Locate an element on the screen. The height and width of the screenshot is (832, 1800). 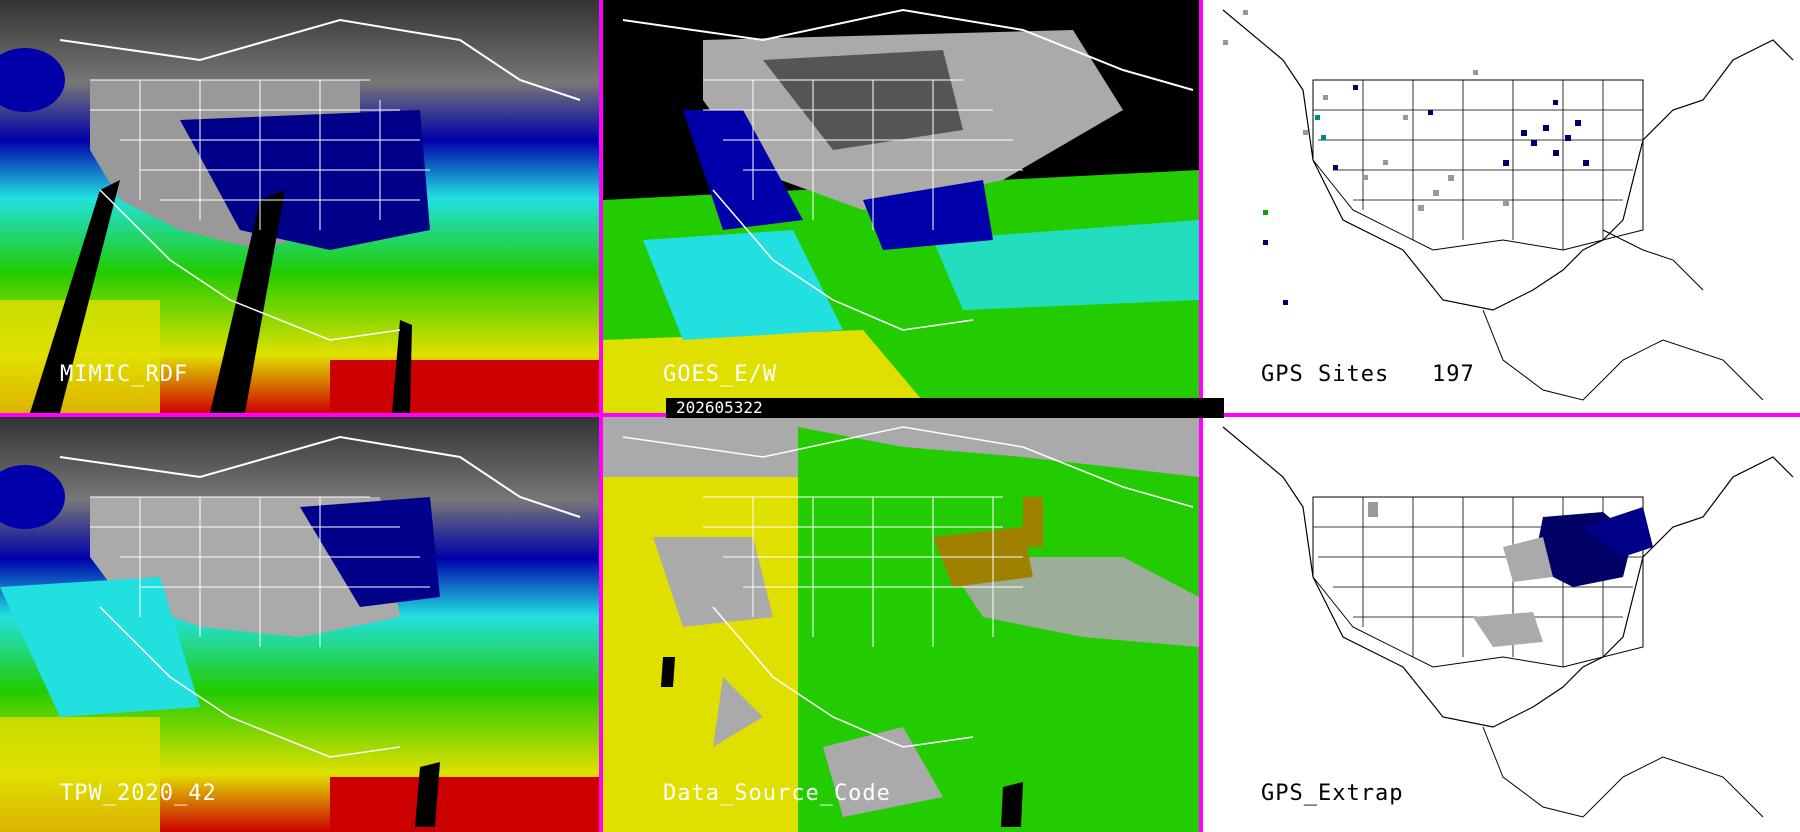
panel-label: GOES_E/W is located at coordinates (720, 374).